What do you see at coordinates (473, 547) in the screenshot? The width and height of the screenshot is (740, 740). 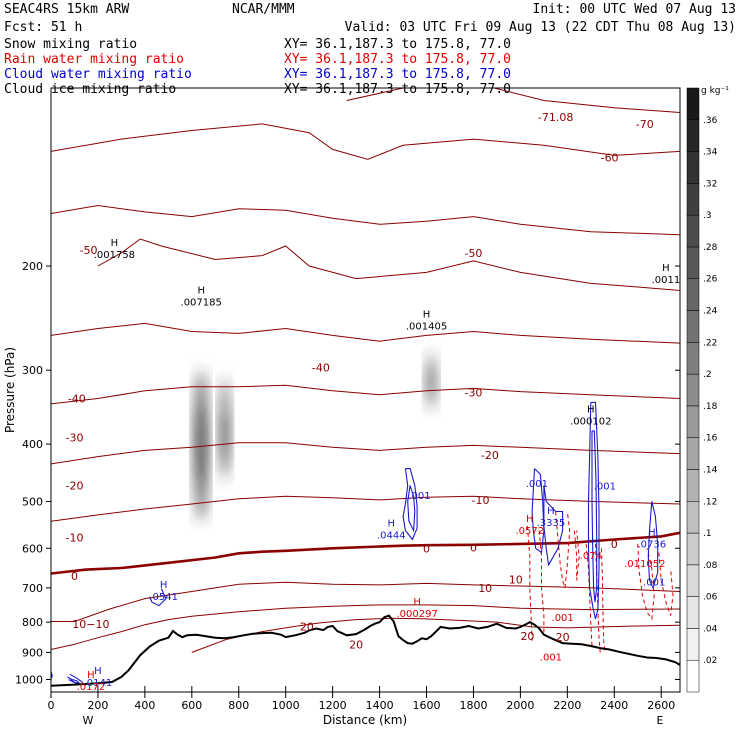 I see `contour-label-15: 0` at bounding box center [473, 547].